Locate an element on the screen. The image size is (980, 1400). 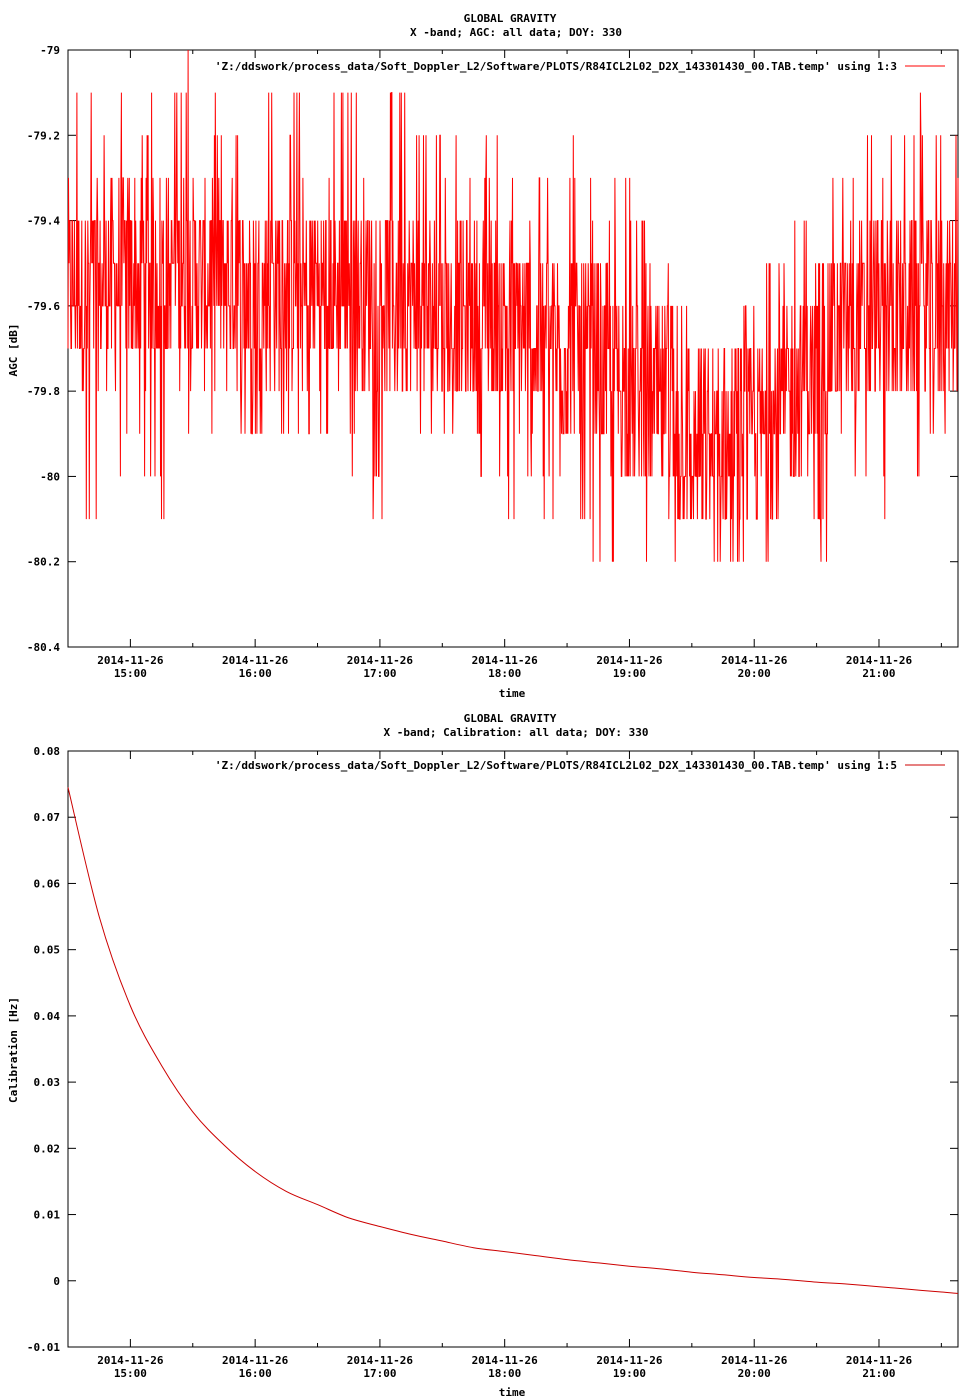
y-tick-label: 0.03 is located at coordinates (47, 1082).